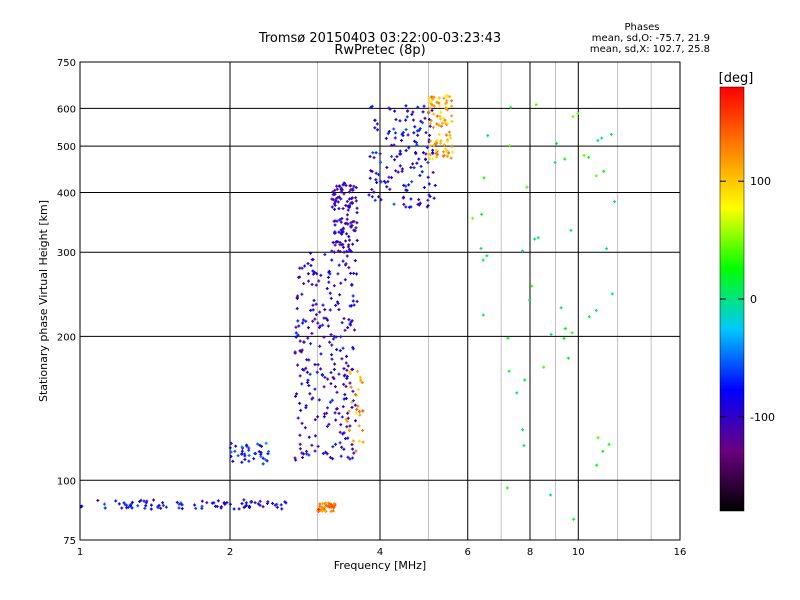 This screenshot has height=600, width=800. Describe the element at coordinates (80, 552) in the screenshot. I see `x-tick-label: 1` at that location.